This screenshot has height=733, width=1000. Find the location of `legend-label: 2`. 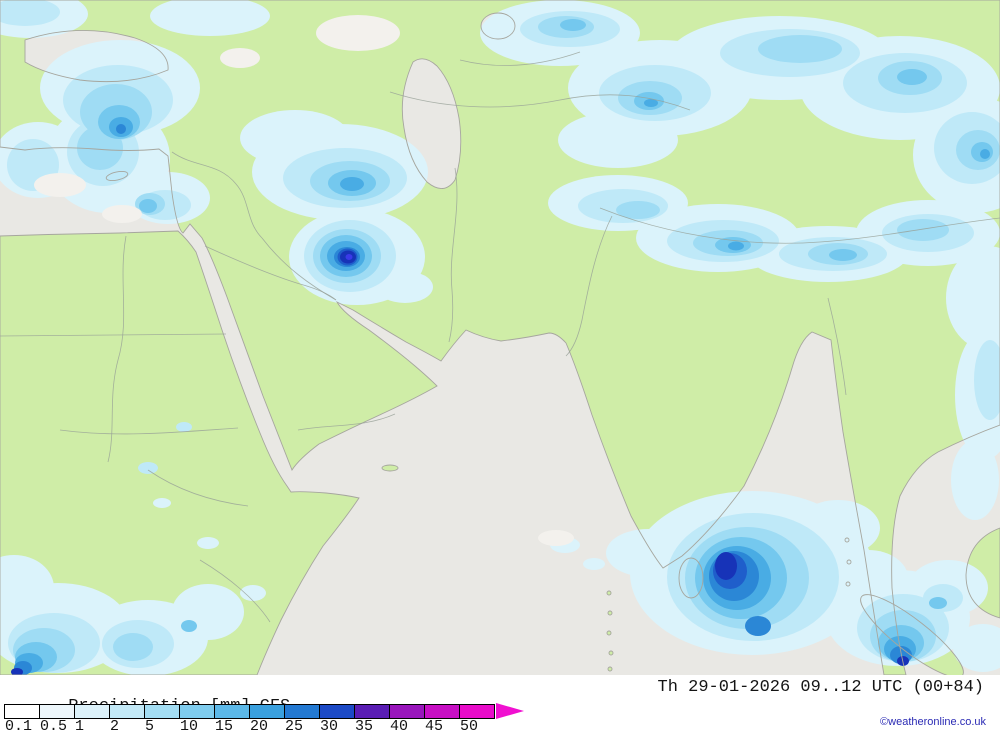

legend-label: 2 is located at coordinates (115, 725).